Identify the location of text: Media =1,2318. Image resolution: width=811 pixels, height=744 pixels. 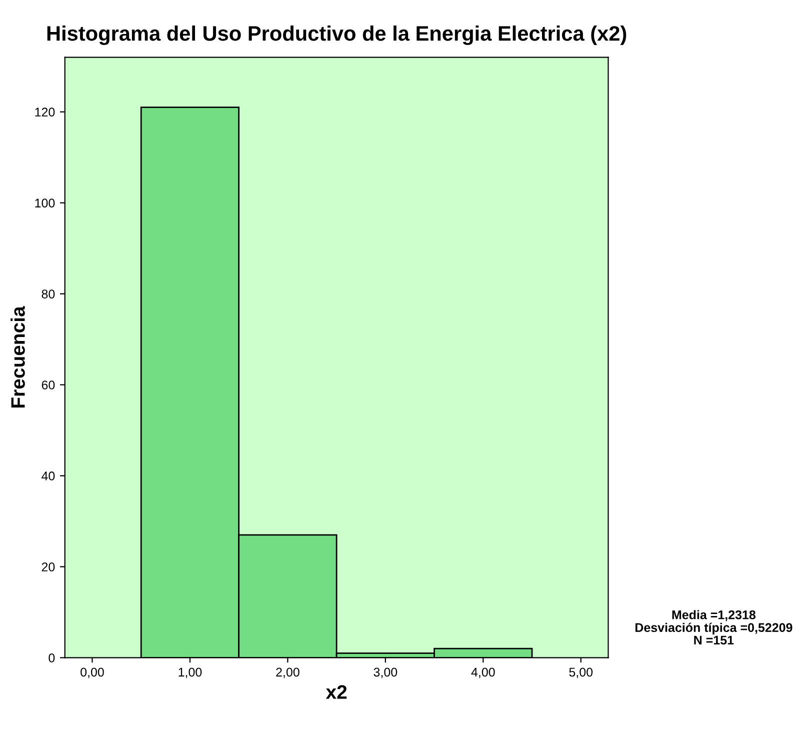
(714, 616).